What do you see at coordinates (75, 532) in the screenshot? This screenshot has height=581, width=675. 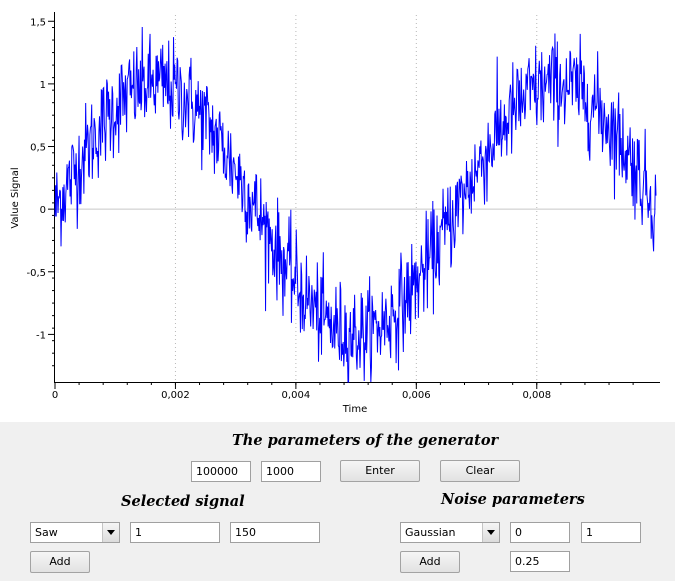 I see `signal-type-select: Saw` at bounding box center [75, 532].